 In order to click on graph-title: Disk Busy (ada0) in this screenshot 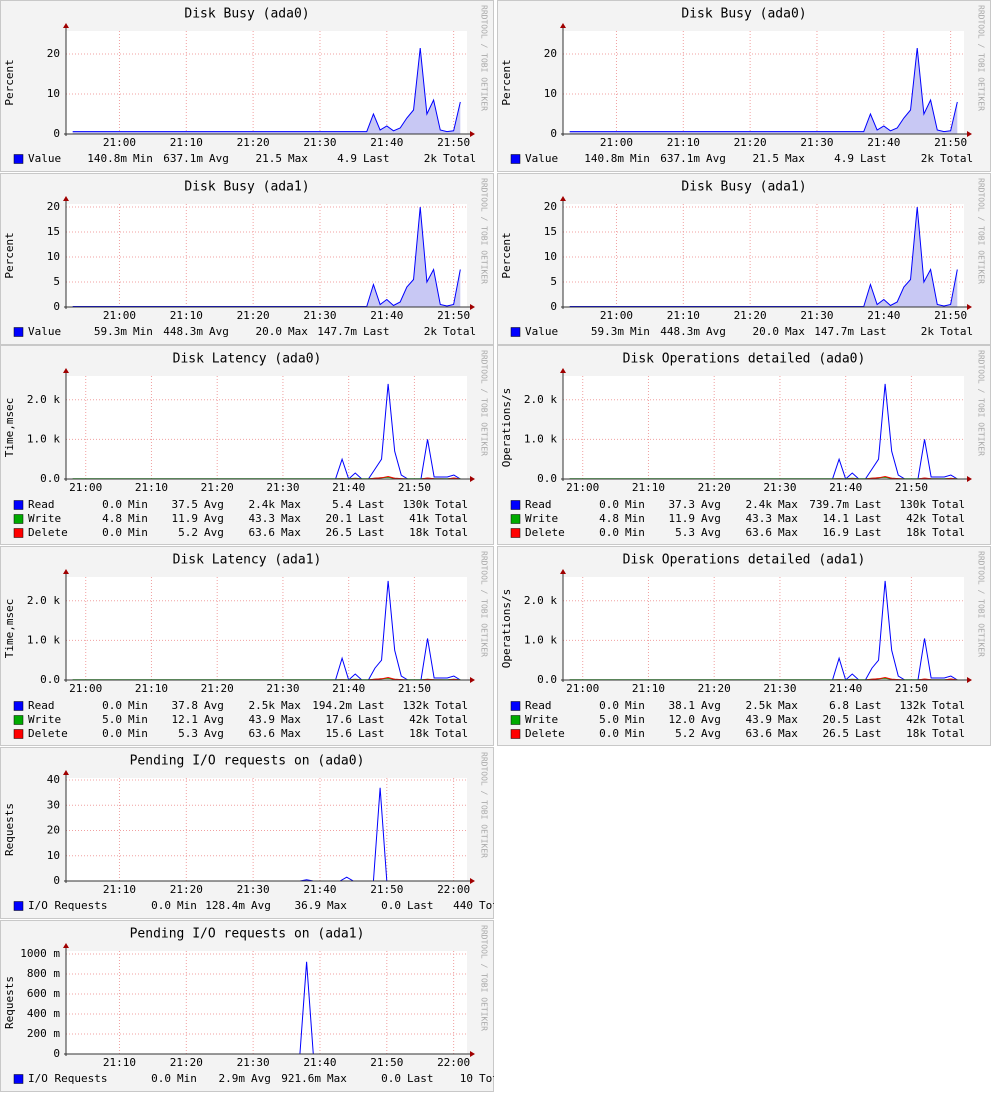, I will do `click(743, 14)`.